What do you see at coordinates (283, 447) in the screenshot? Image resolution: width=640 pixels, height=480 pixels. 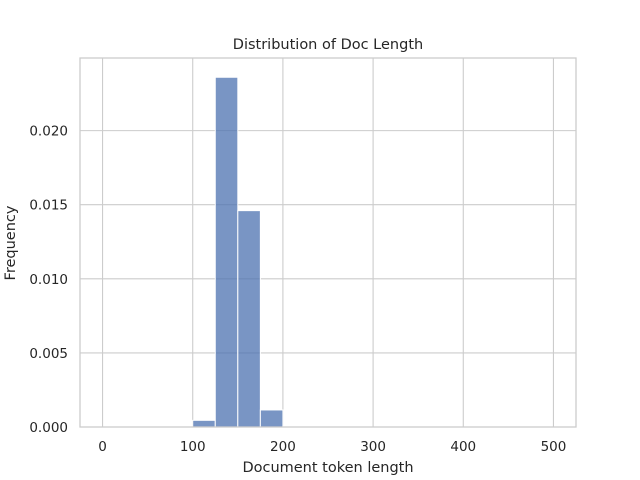 I see `x-tick-label: 200` at bounding box center [283, 447].